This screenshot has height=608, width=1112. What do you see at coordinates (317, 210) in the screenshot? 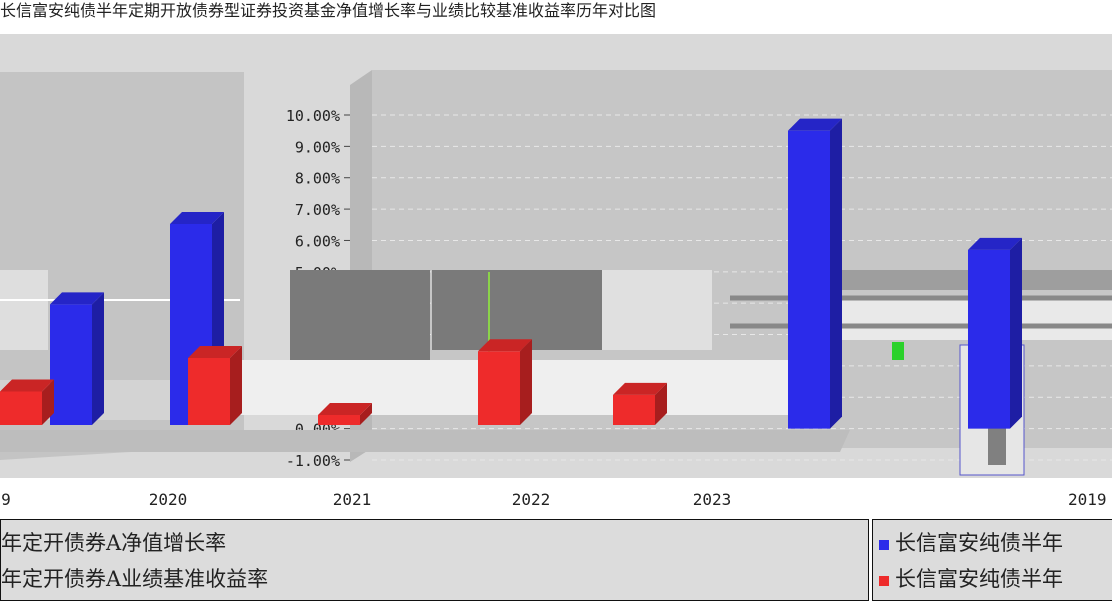
I see `y-tick-label: 7.00%` at bounding box center [317, 210].